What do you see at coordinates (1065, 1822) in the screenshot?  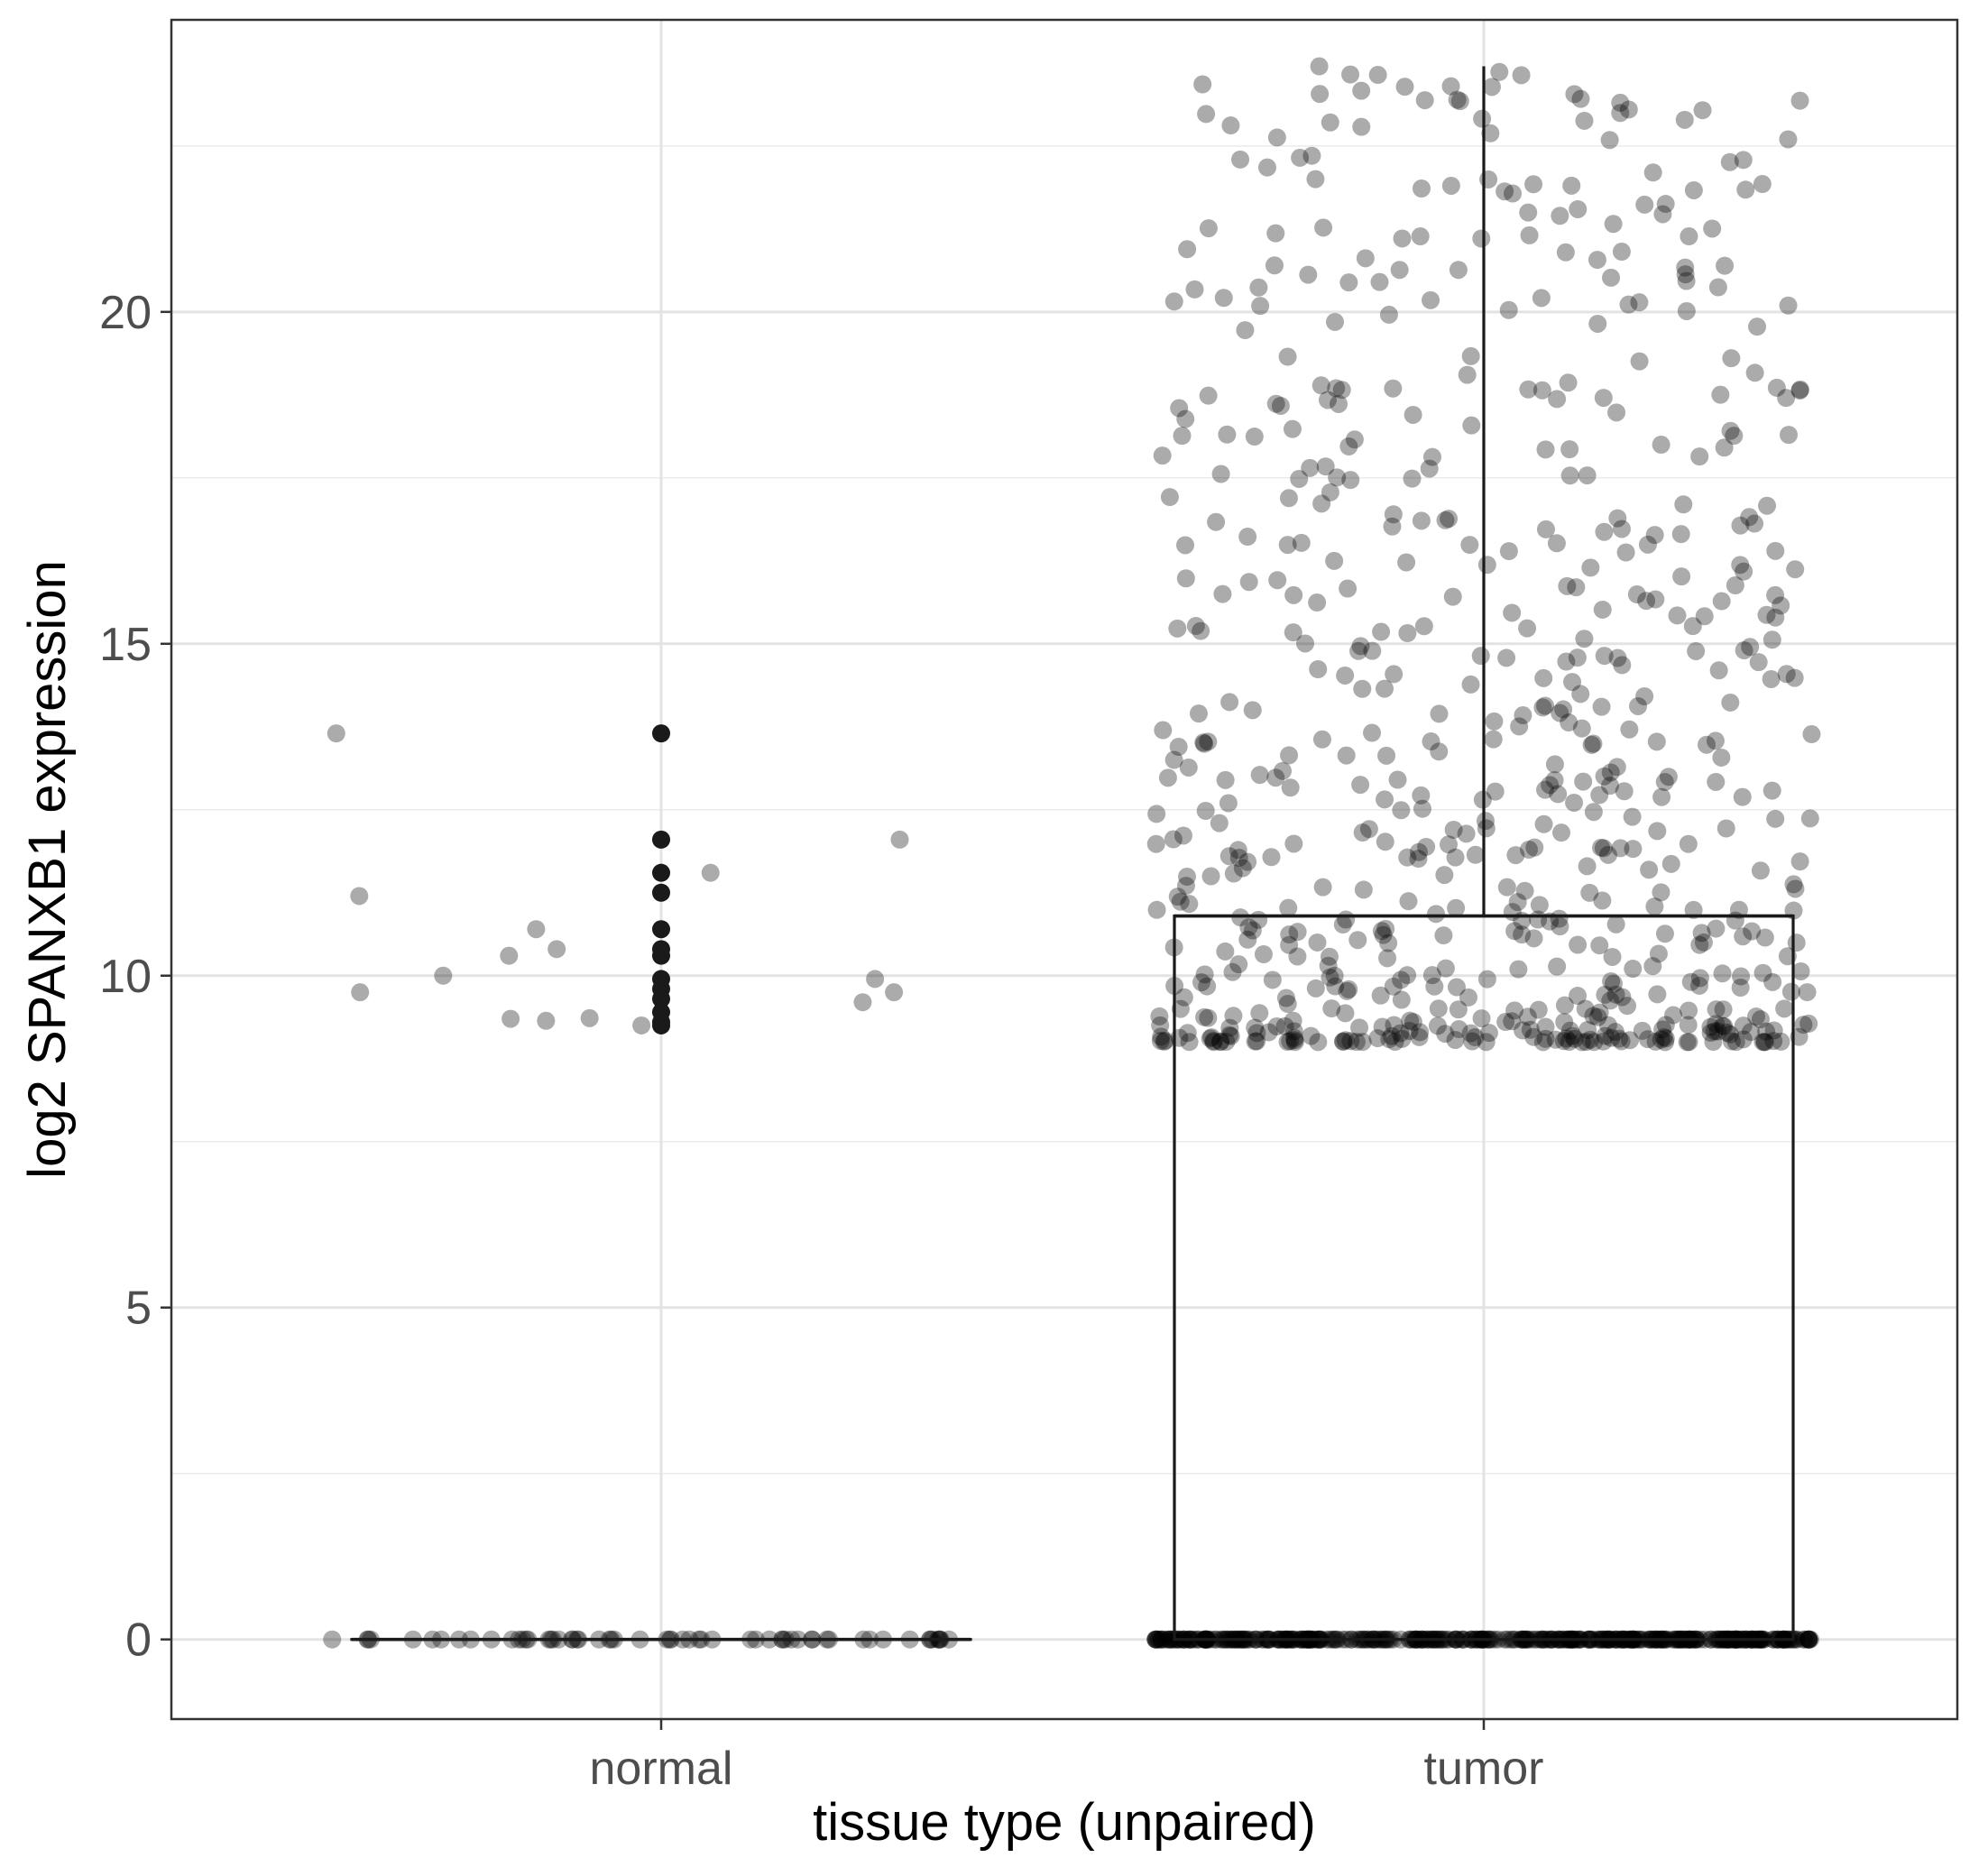 I see `x-axis-title: tissue type (unpaired)` at bounding box center [1065, 1822].